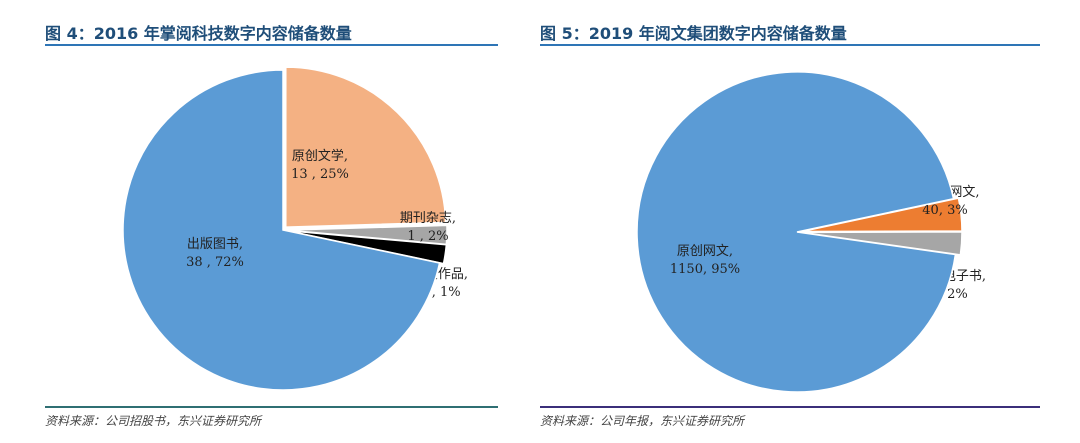 This screenshot has width=1080, height=443. I want to click on source-note-1: 资料来源：公司招股书，东兴证券研究所, so click(153, 421).